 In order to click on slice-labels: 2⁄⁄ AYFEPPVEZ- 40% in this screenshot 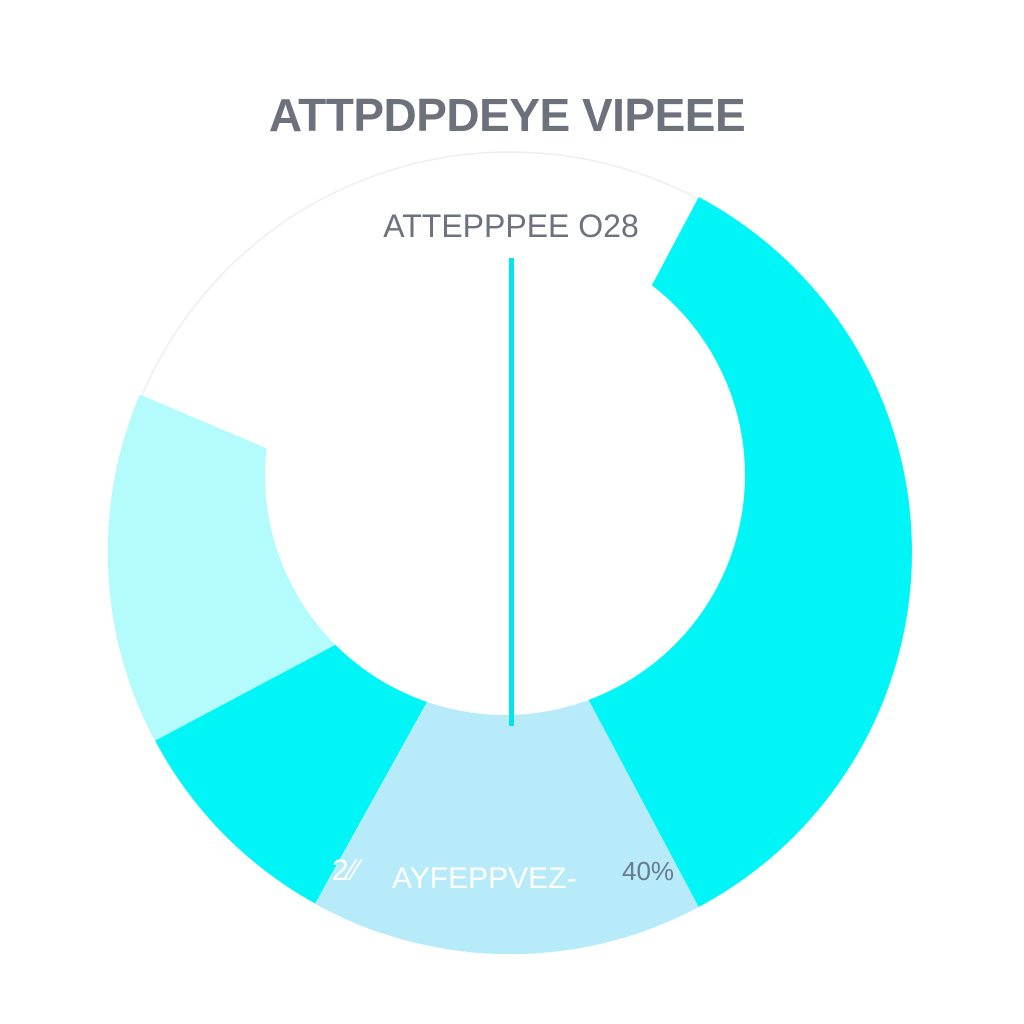, I will do `click(503, 874)`.